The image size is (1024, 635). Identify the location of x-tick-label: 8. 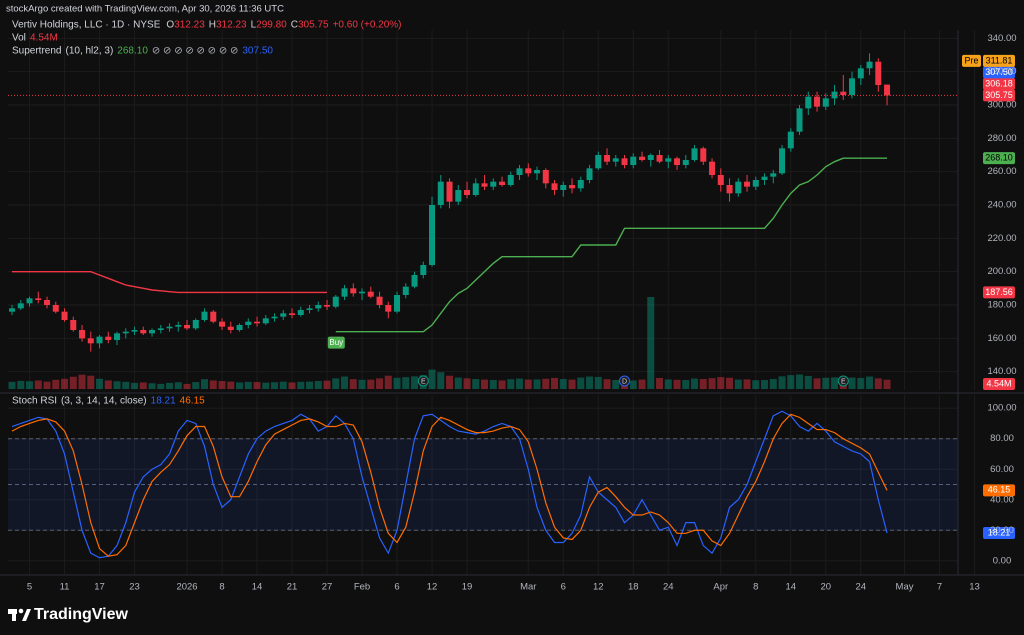
(755, 587).